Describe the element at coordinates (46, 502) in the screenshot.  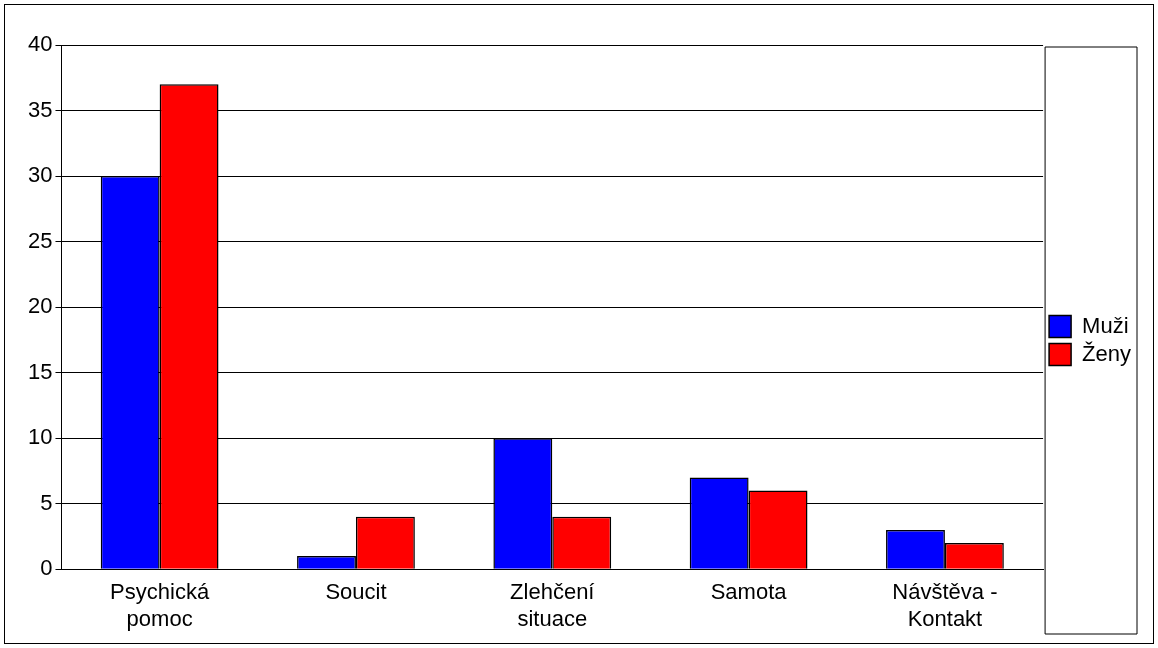
I see `y-tick-label: 5` at that location.